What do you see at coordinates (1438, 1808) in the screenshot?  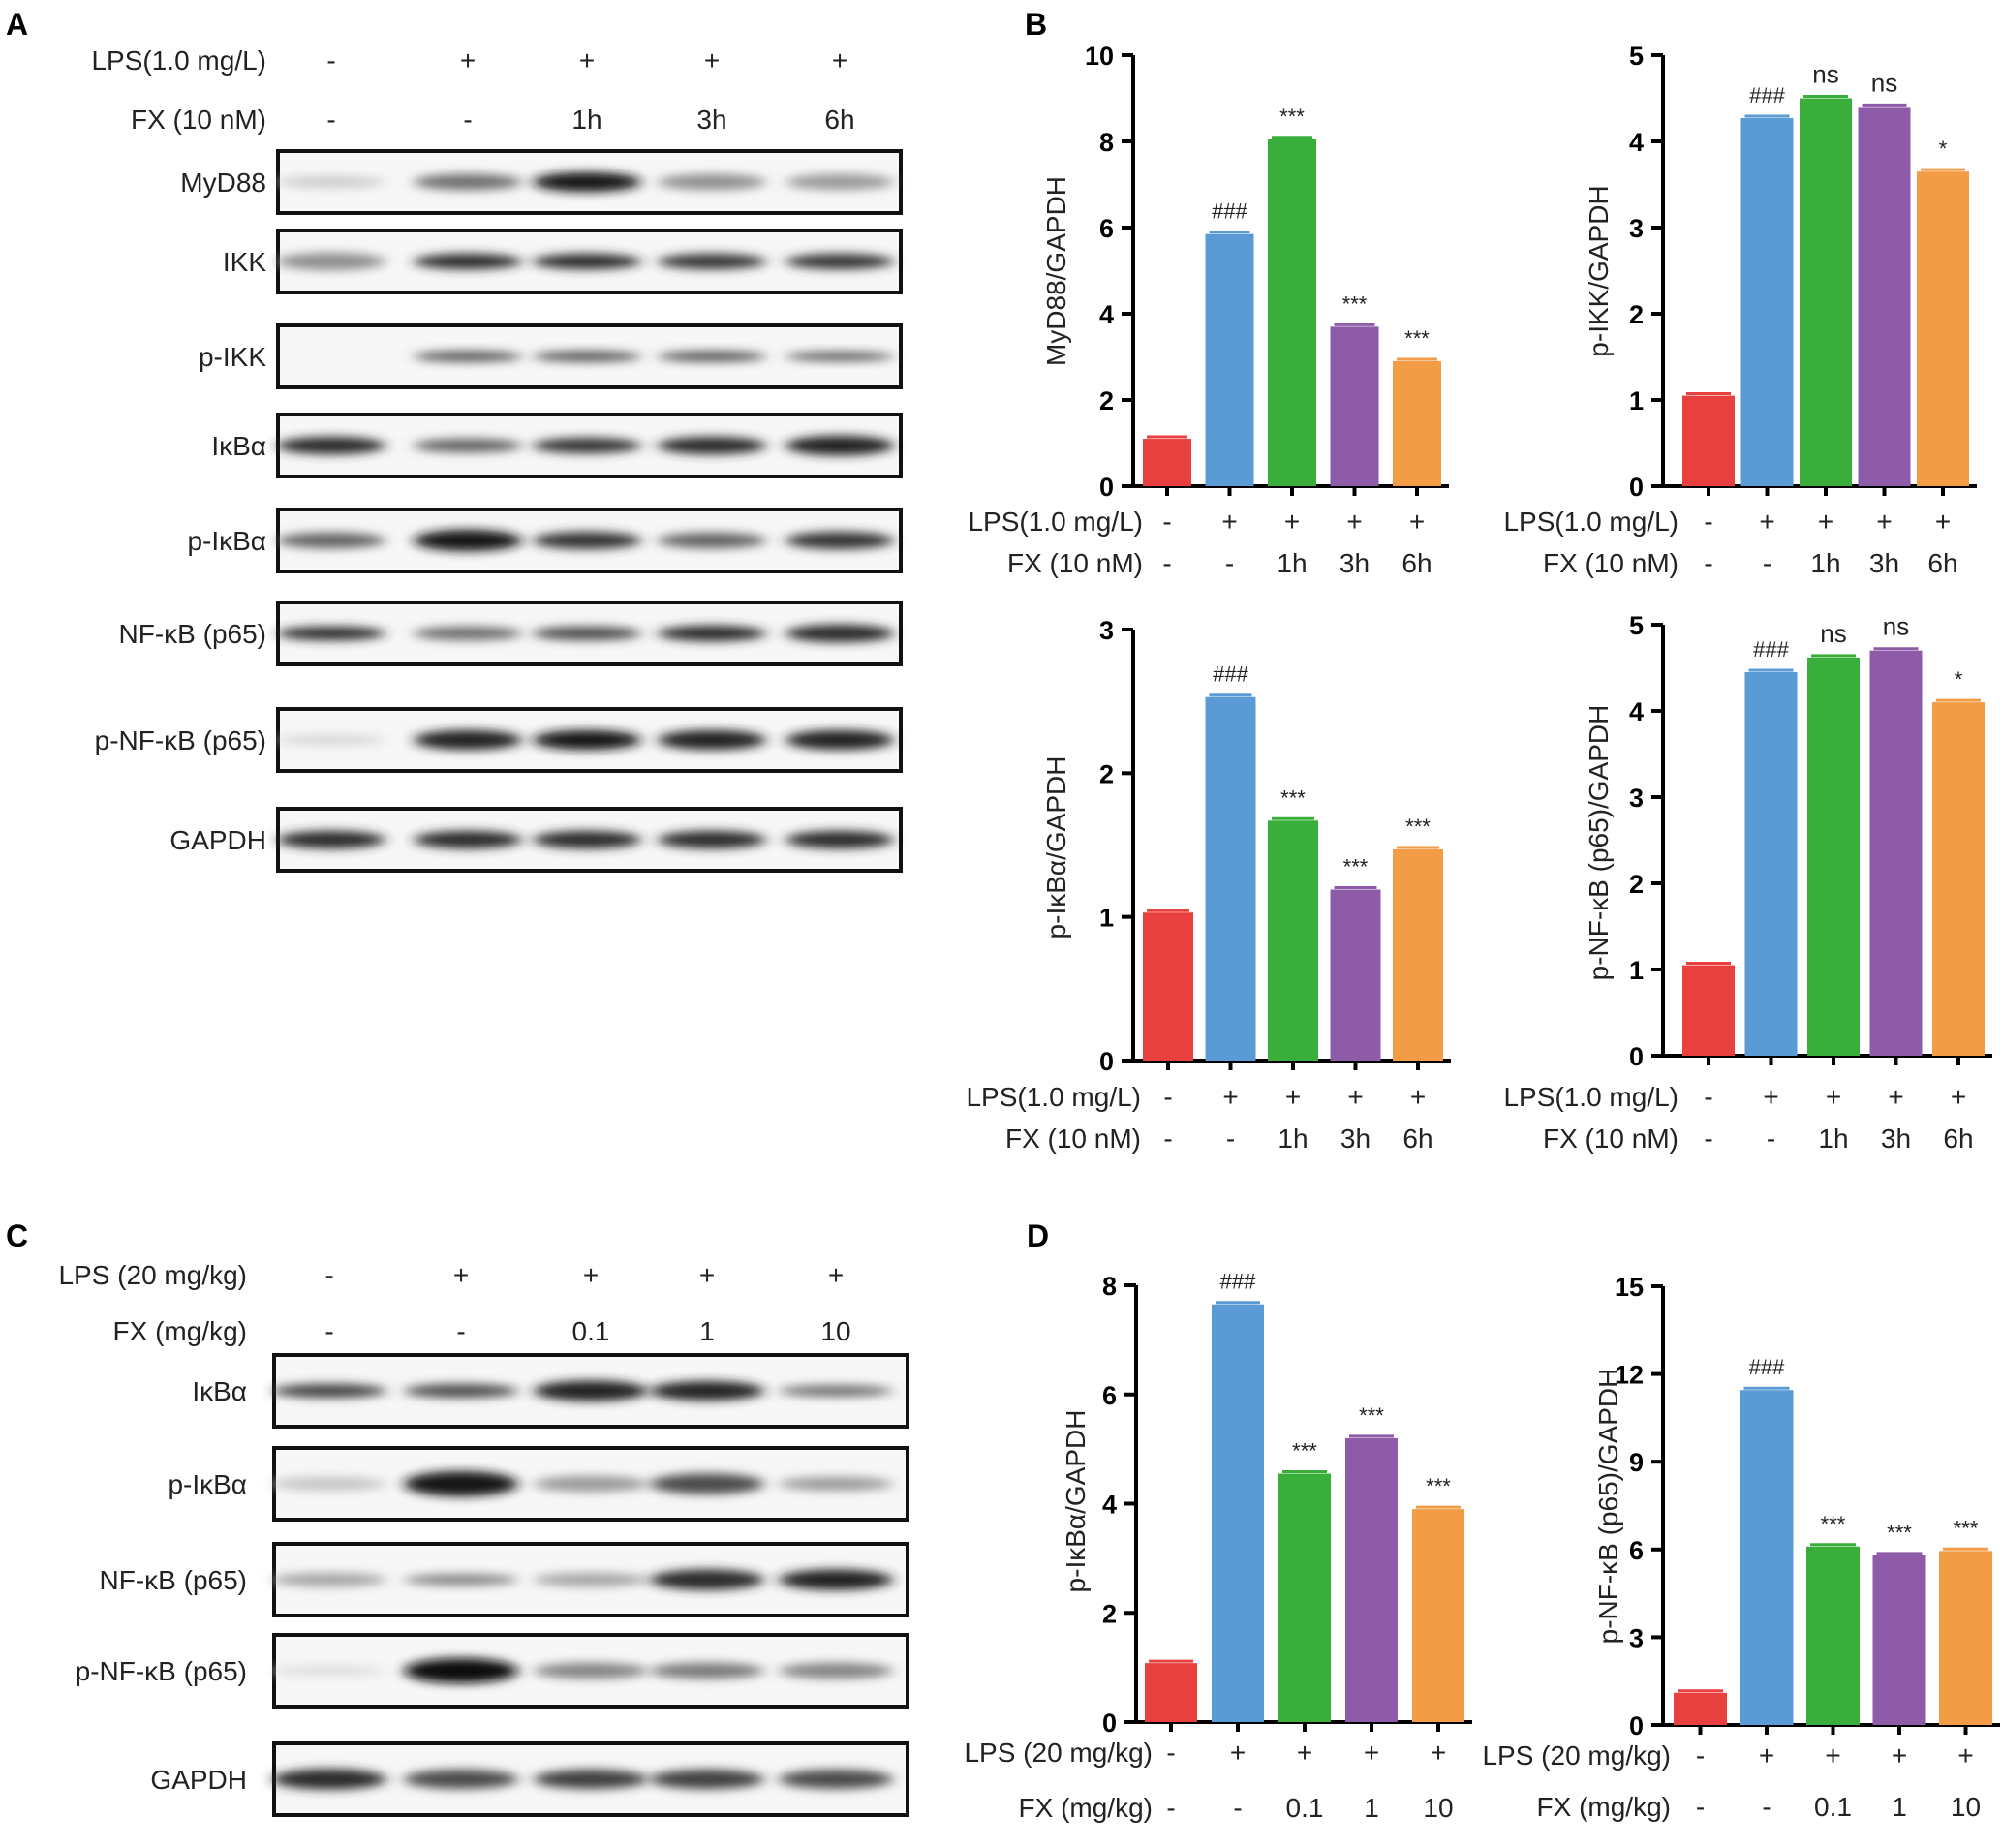 I see `condition-value: 10` at bounding box center [1438, 1808].